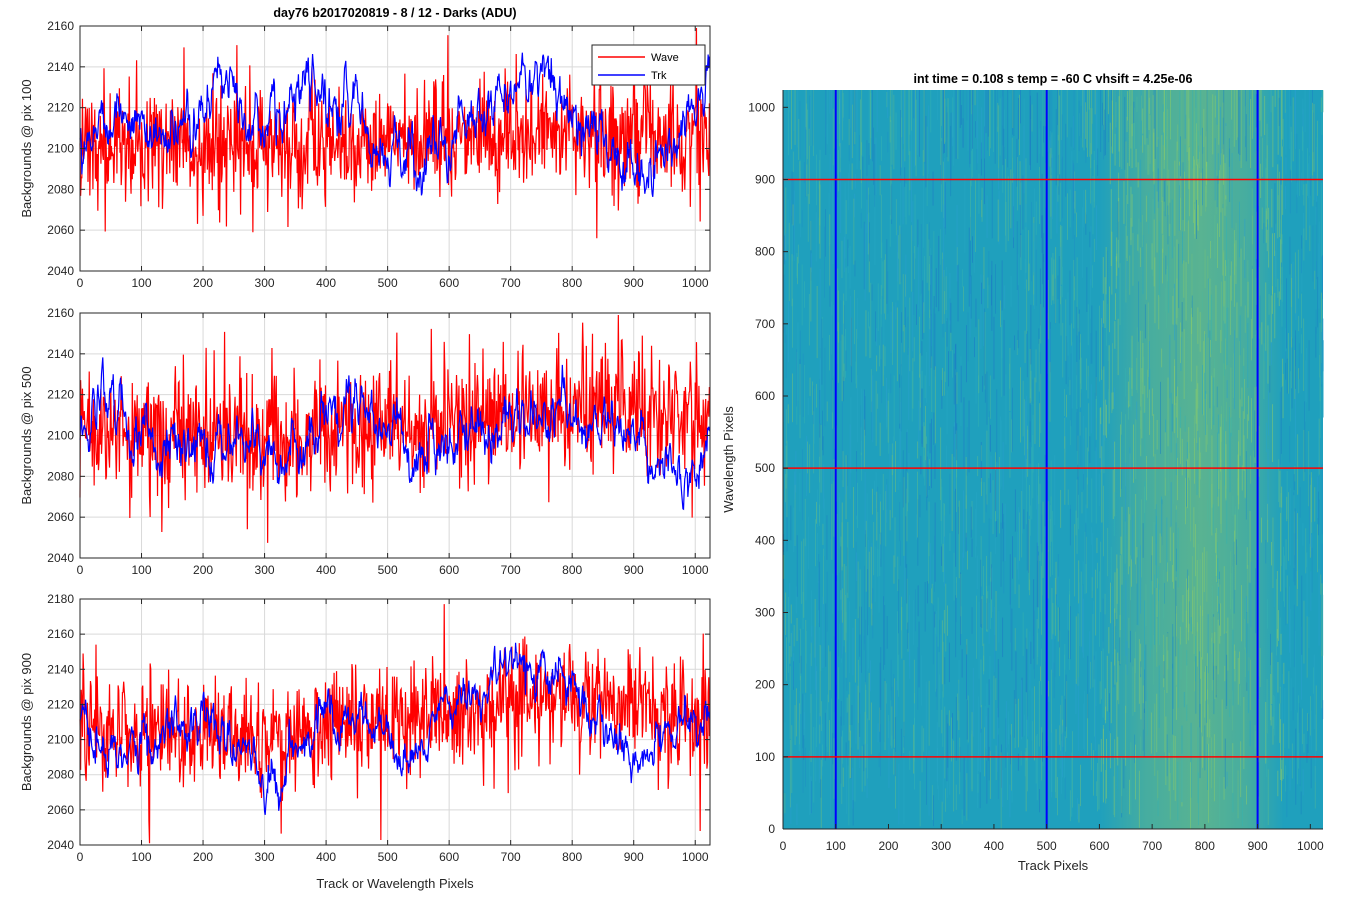 This screenshot has height=900, width=1350. I want to click on y-axis-label: Backgrounds @ pix 500, so click(26, 435).